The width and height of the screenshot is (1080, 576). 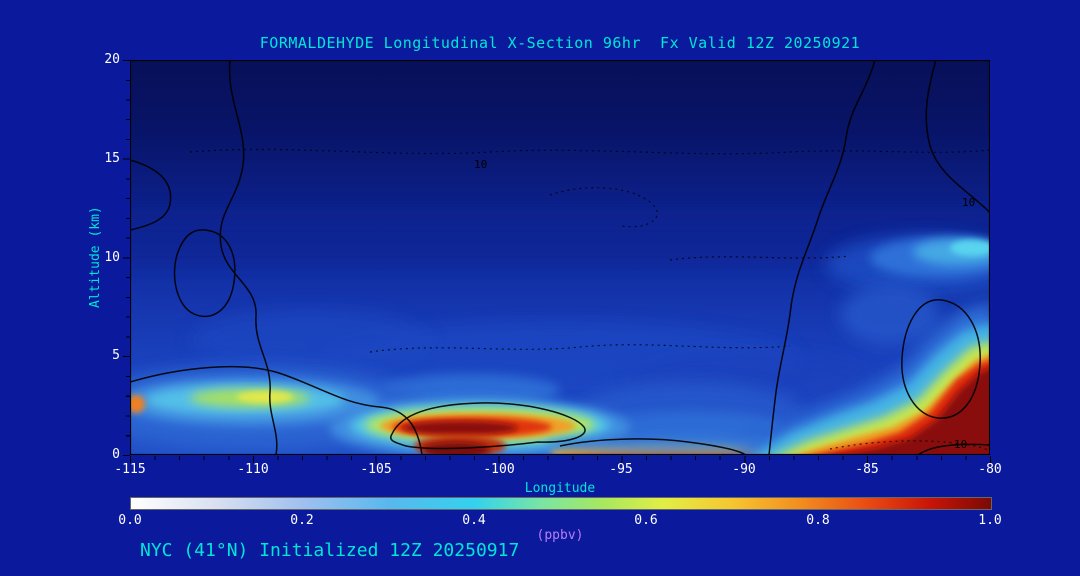 What do you see at coordinates (112, 158) in the screenshot?
I see `y-tick-label: 15` at bounding box center [112, 158].